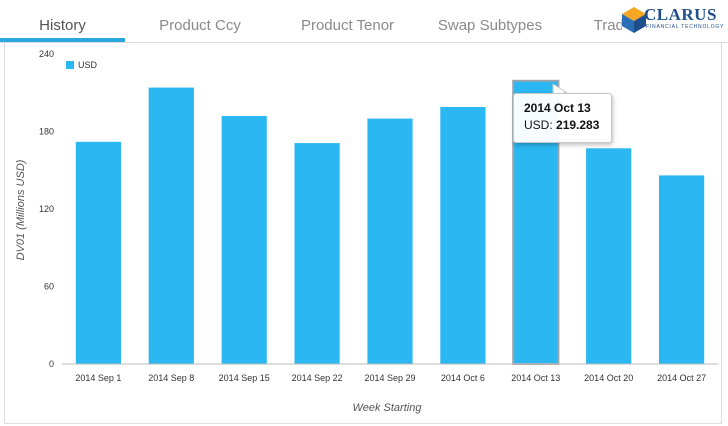  What do you see at coordinates (608, 378) in the screenshot?
I see `x-tick-label: 2014 Oct 20` at bounding box center [608, 378].